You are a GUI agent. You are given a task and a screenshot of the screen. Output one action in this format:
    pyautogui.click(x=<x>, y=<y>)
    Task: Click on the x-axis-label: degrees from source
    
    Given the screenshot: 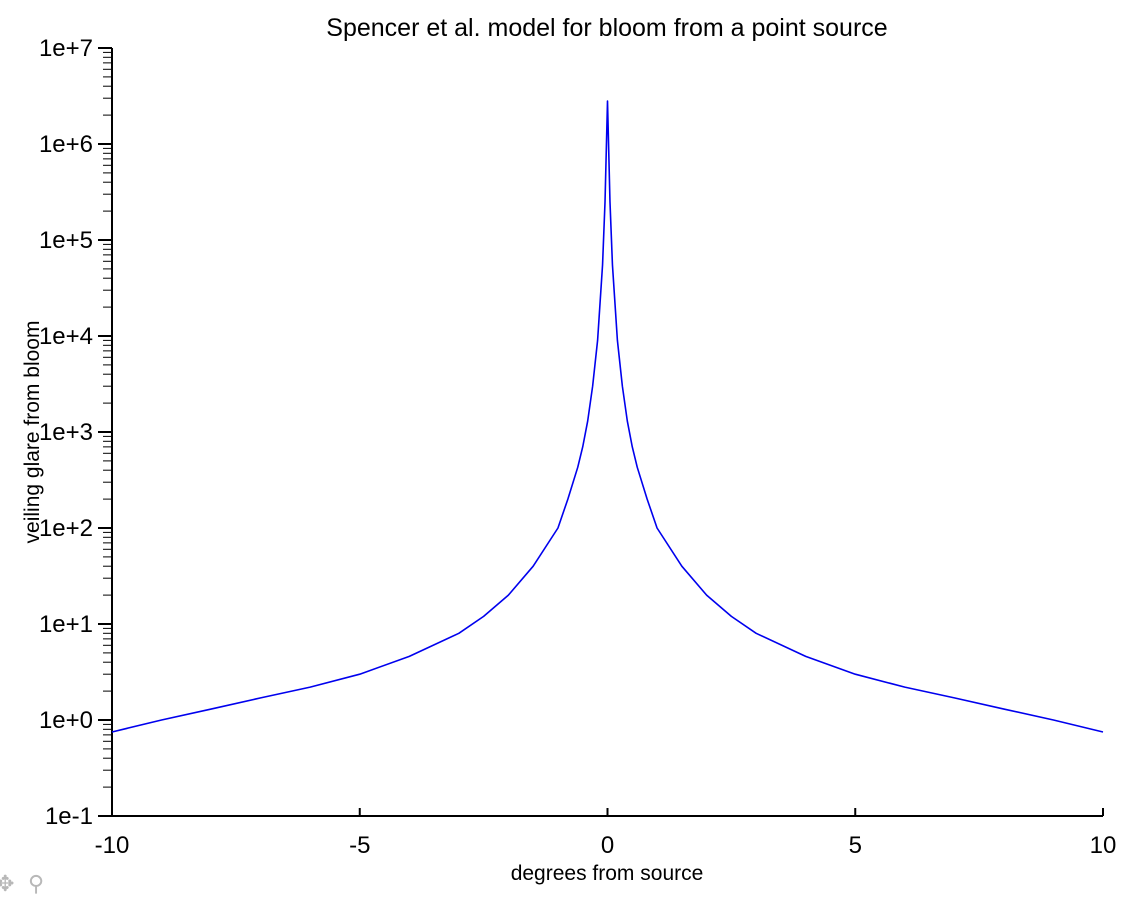 What is the action you would take?
    pyautogui.click(x=607, y=873)
    